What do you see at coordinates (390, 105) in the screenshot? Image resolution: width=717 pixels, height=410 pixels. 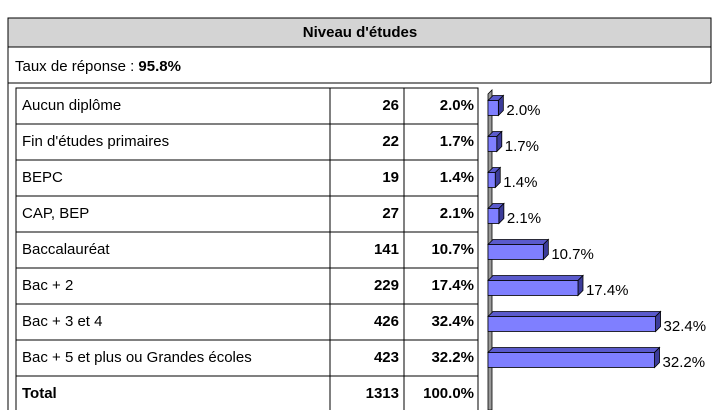 I see `row-count: 26` at bounding box center [390, 105].